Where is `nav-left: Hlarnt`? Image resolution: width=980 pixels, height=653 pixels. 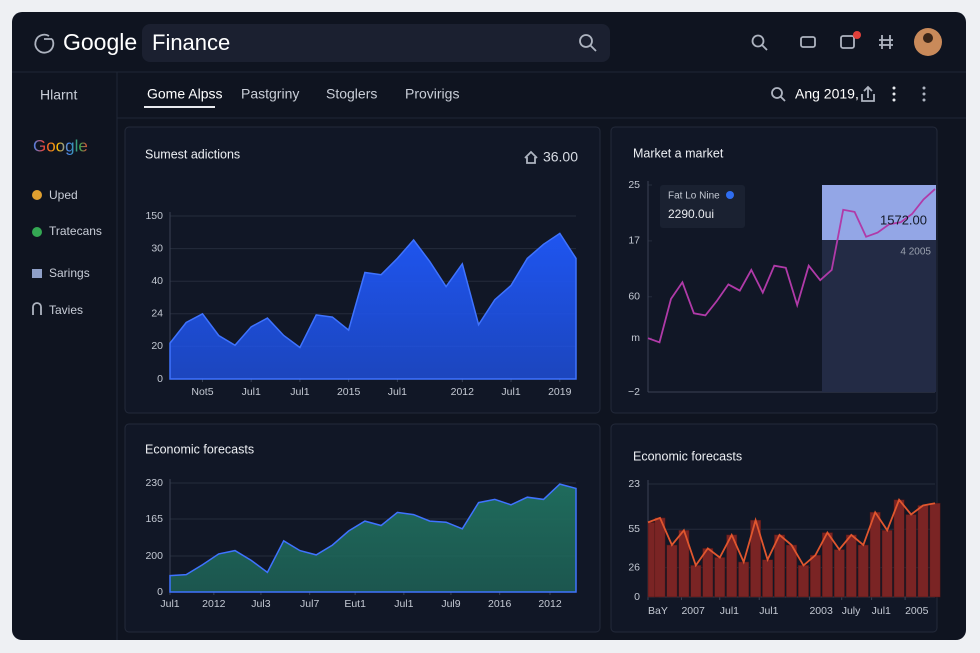 nav-left: Hlarnt is located at coordinates (58, 95).